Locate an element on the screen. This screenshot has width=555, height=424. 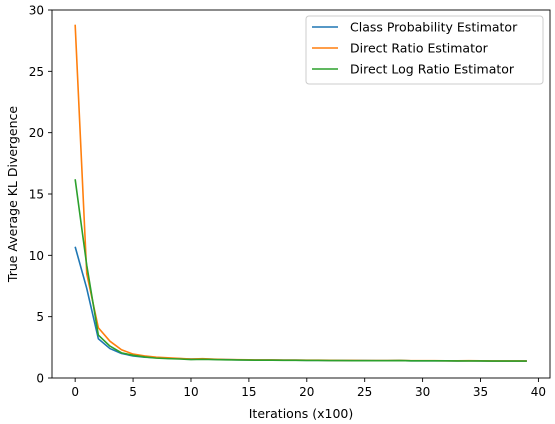
x-tick-label: 40 is located at coordinates (538, 392).